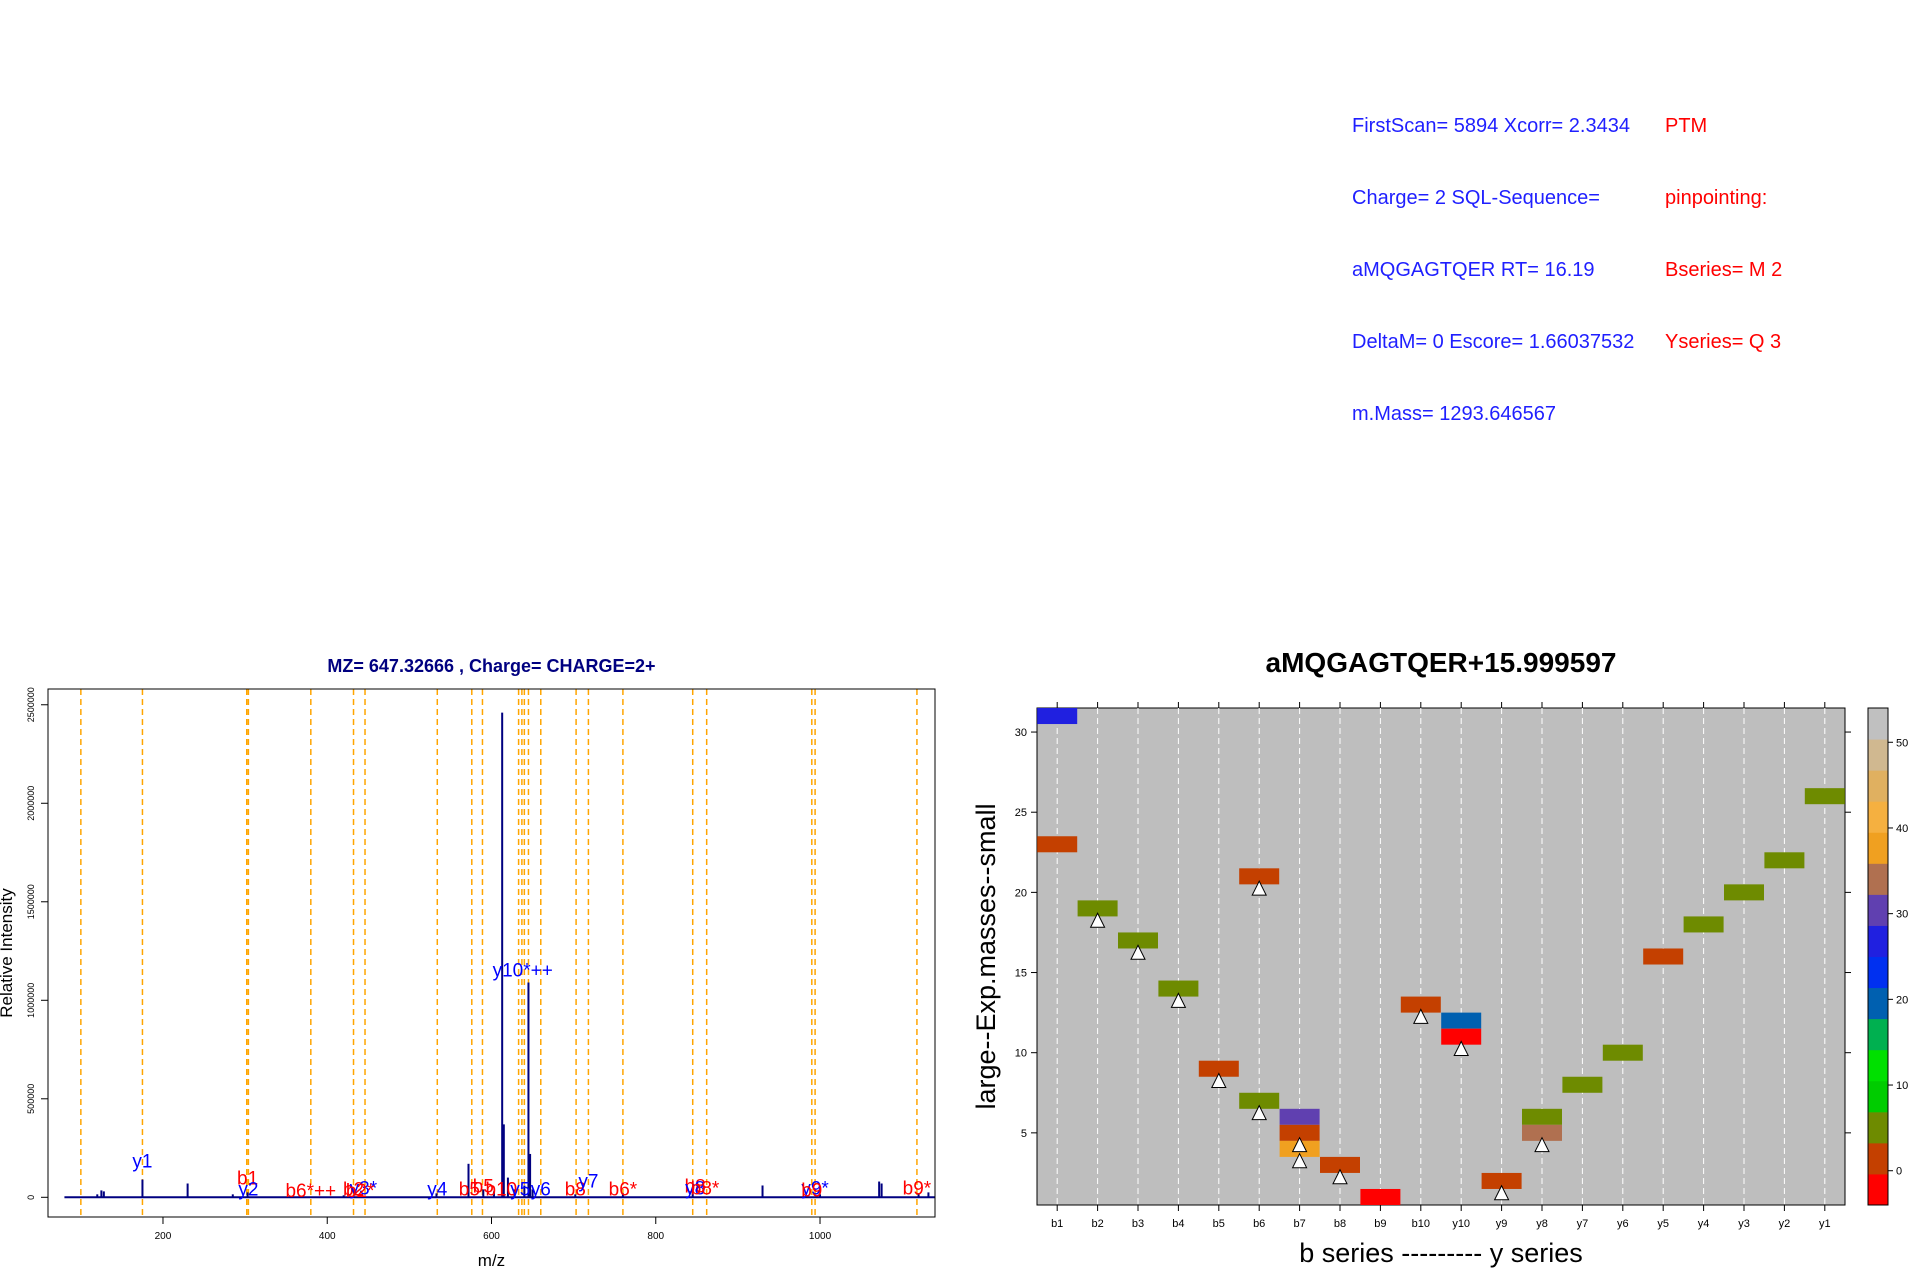 The width and height of the screenshot is (1913, 1275). Describe the element at coordinates (1024, 1134) in the screenshot. I see `y-tick-label: 5` at that location.